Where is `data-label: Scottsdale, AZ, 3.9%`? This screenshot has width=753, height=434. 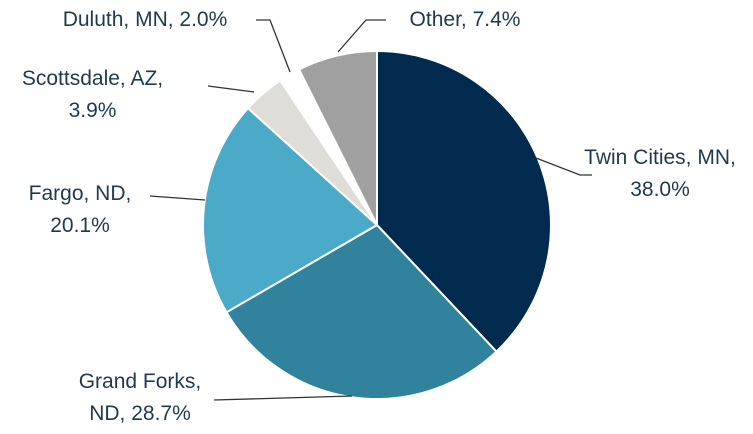
data-label: Scottsdale, AZ, 3.9% is located at coordinates (92, 94).